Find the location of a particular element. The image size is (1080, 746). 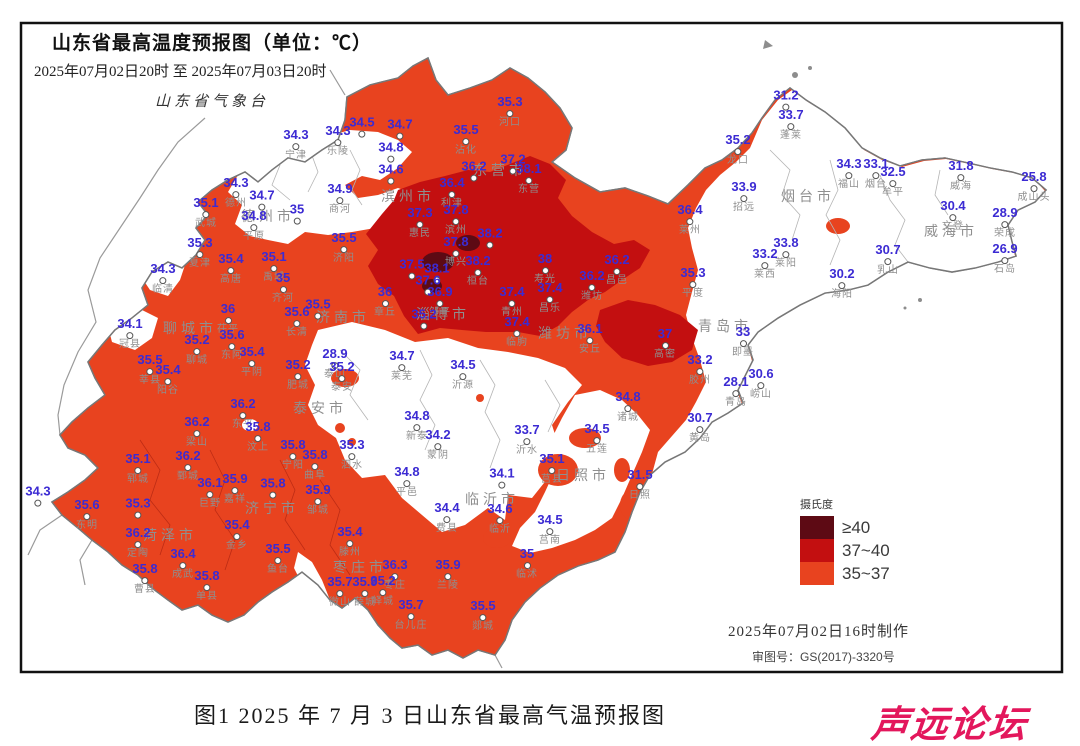

weather-station: 30.6 崂山 is located at coordinates (760, 383).